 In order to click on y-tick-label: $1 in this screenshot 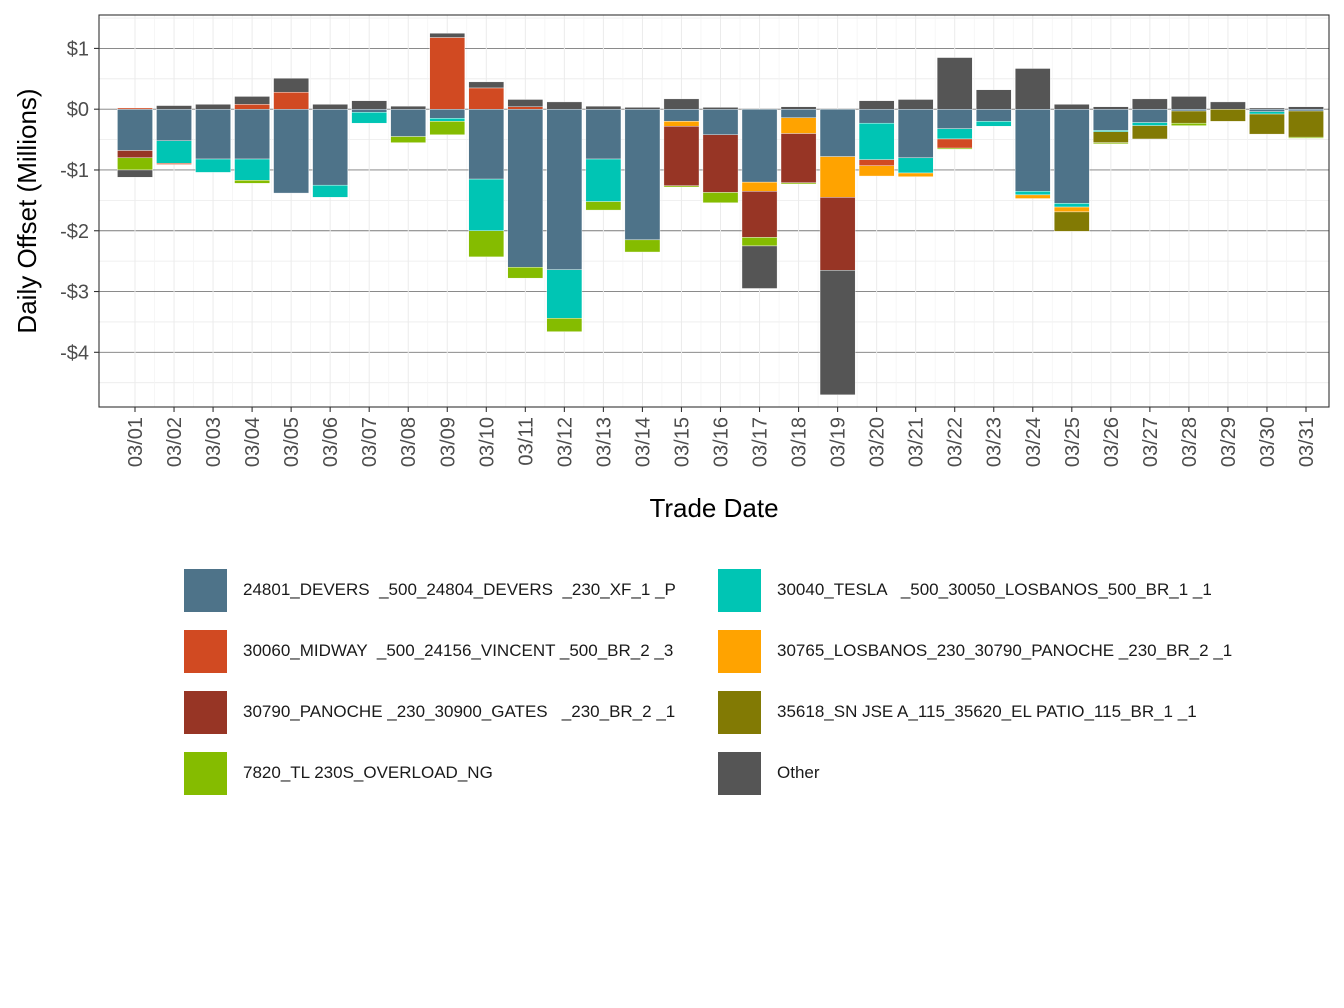, I will do `click(78, 49)`.